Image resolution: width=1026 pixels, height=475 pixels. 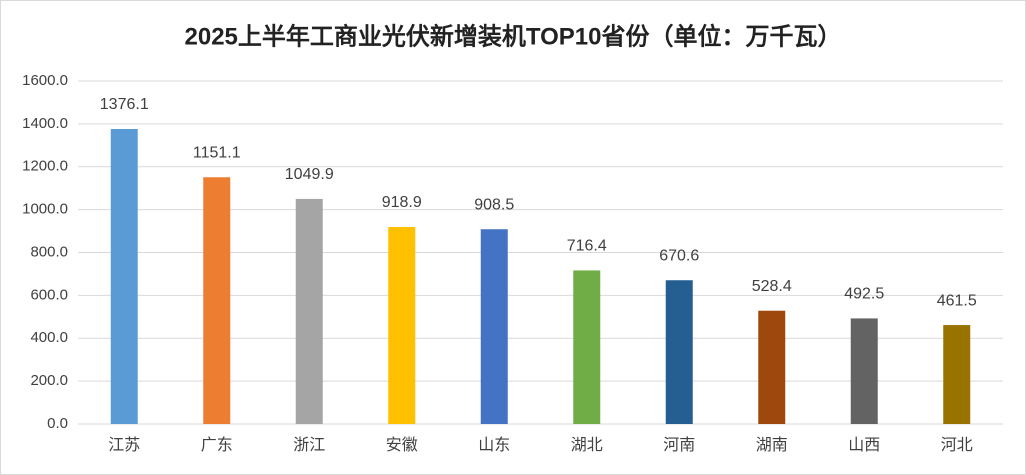 I want to click on y-tick-label: 800.0, so click(x=49, y=251).